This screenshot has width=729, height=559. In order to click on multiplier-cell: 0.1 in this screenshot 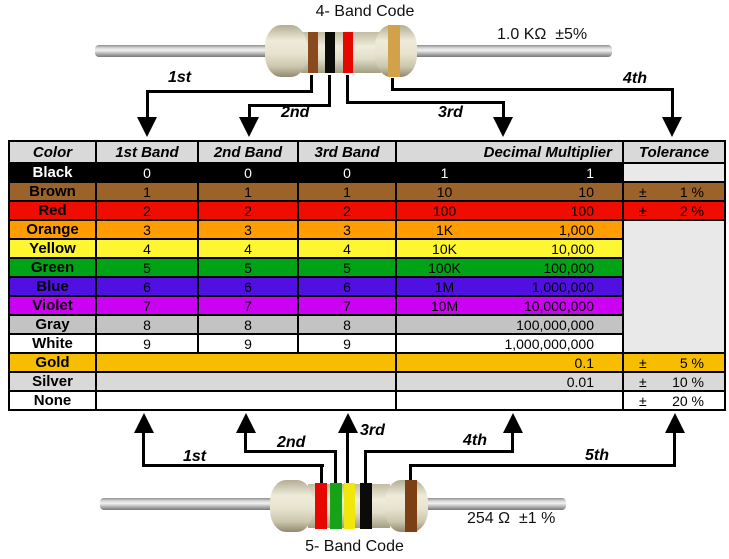, I will do `click(509, 362)`.